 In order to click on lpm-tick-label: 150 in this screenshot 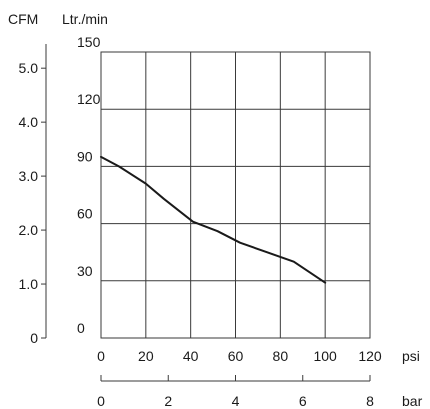, I will do `click(89, 42)`.